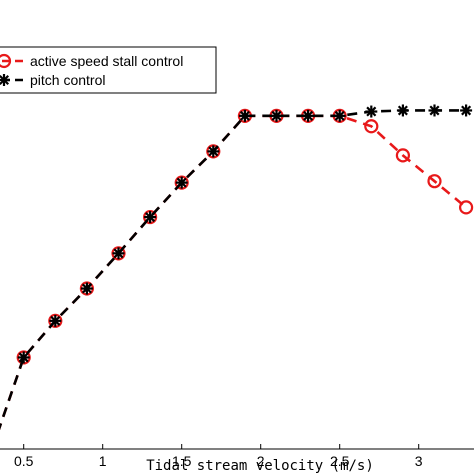  I want to click on x-tick-label: 1.5, so click(182, 461).